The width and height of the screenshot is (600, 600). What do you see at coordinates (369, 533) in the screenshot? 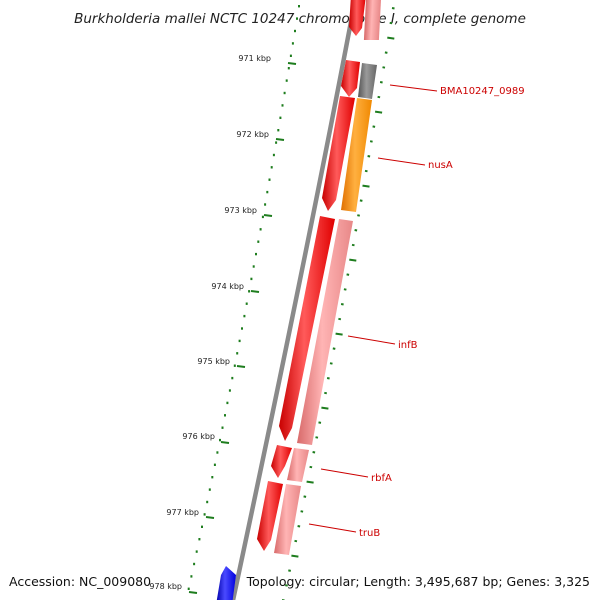
I see `gene-label-truB: truB` at bounding box center [369, 533].